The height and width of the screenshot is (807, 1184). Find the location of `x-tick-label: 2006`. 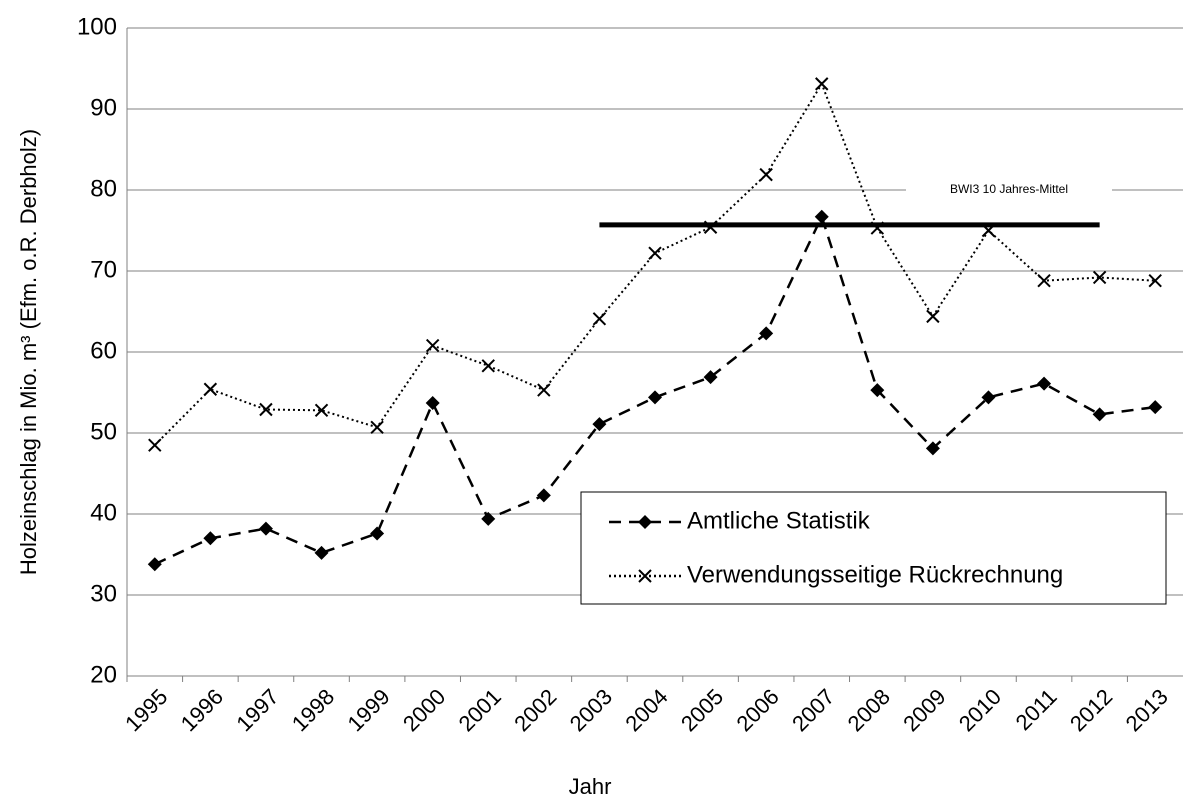

x-tick-label: 2006 is located at coordinates (758, 710).